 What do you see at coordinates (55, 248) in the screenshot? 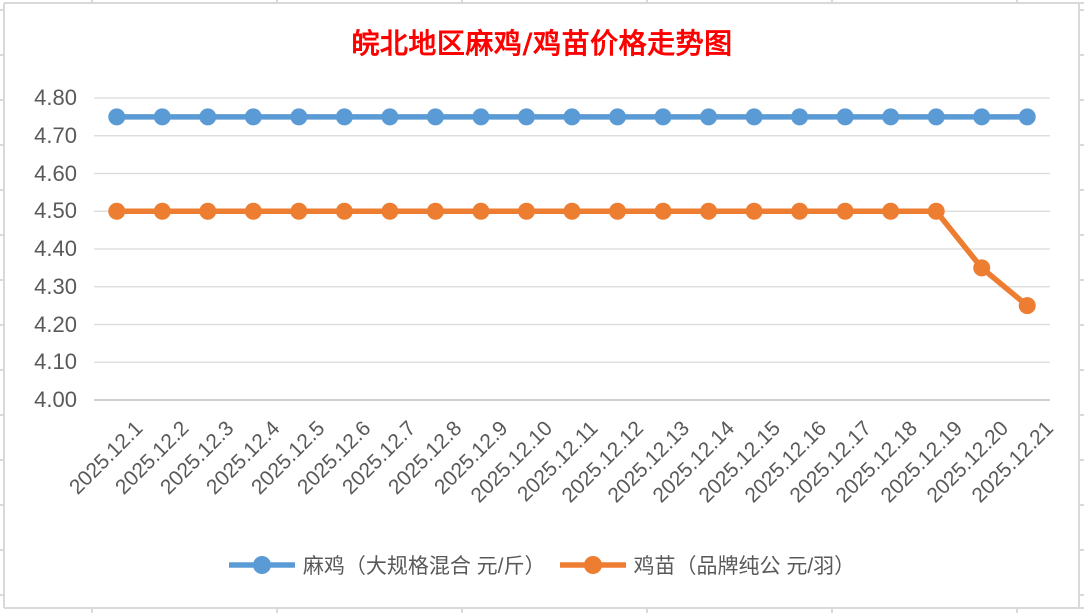
I see `y-tick-label: 4.40` at bounding box center [55, 248].